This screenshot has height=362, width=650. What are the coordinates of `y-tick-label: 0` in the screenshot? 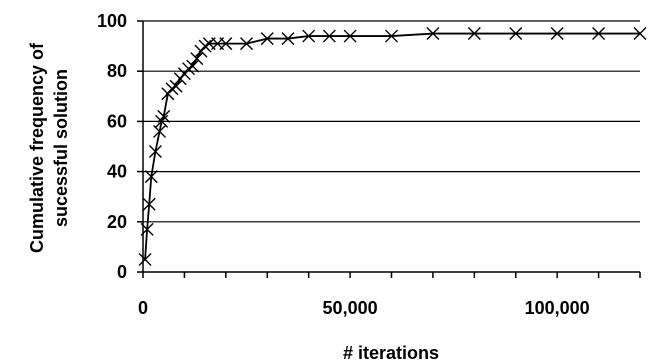 It's located at (122, 272).